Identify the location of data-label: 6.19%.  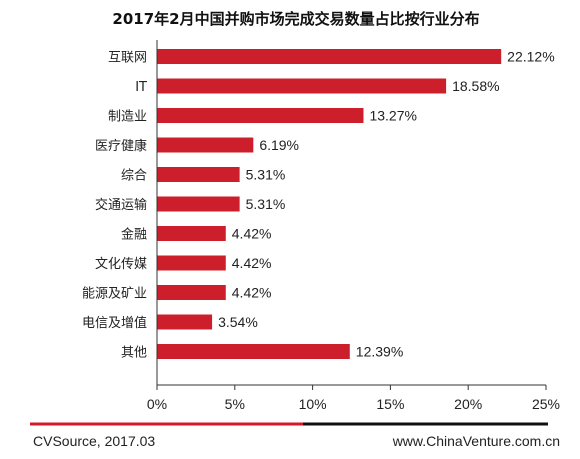
(279, 145).